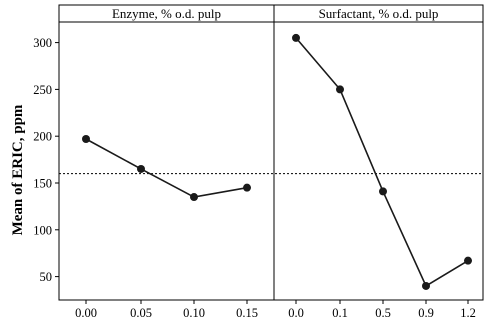 This screenshot has width=487, height=323. Describe the element at coordinates (18, 169) in the screenshot. I see `y-axis-label: Mean of ERIC, ppm` at that location.